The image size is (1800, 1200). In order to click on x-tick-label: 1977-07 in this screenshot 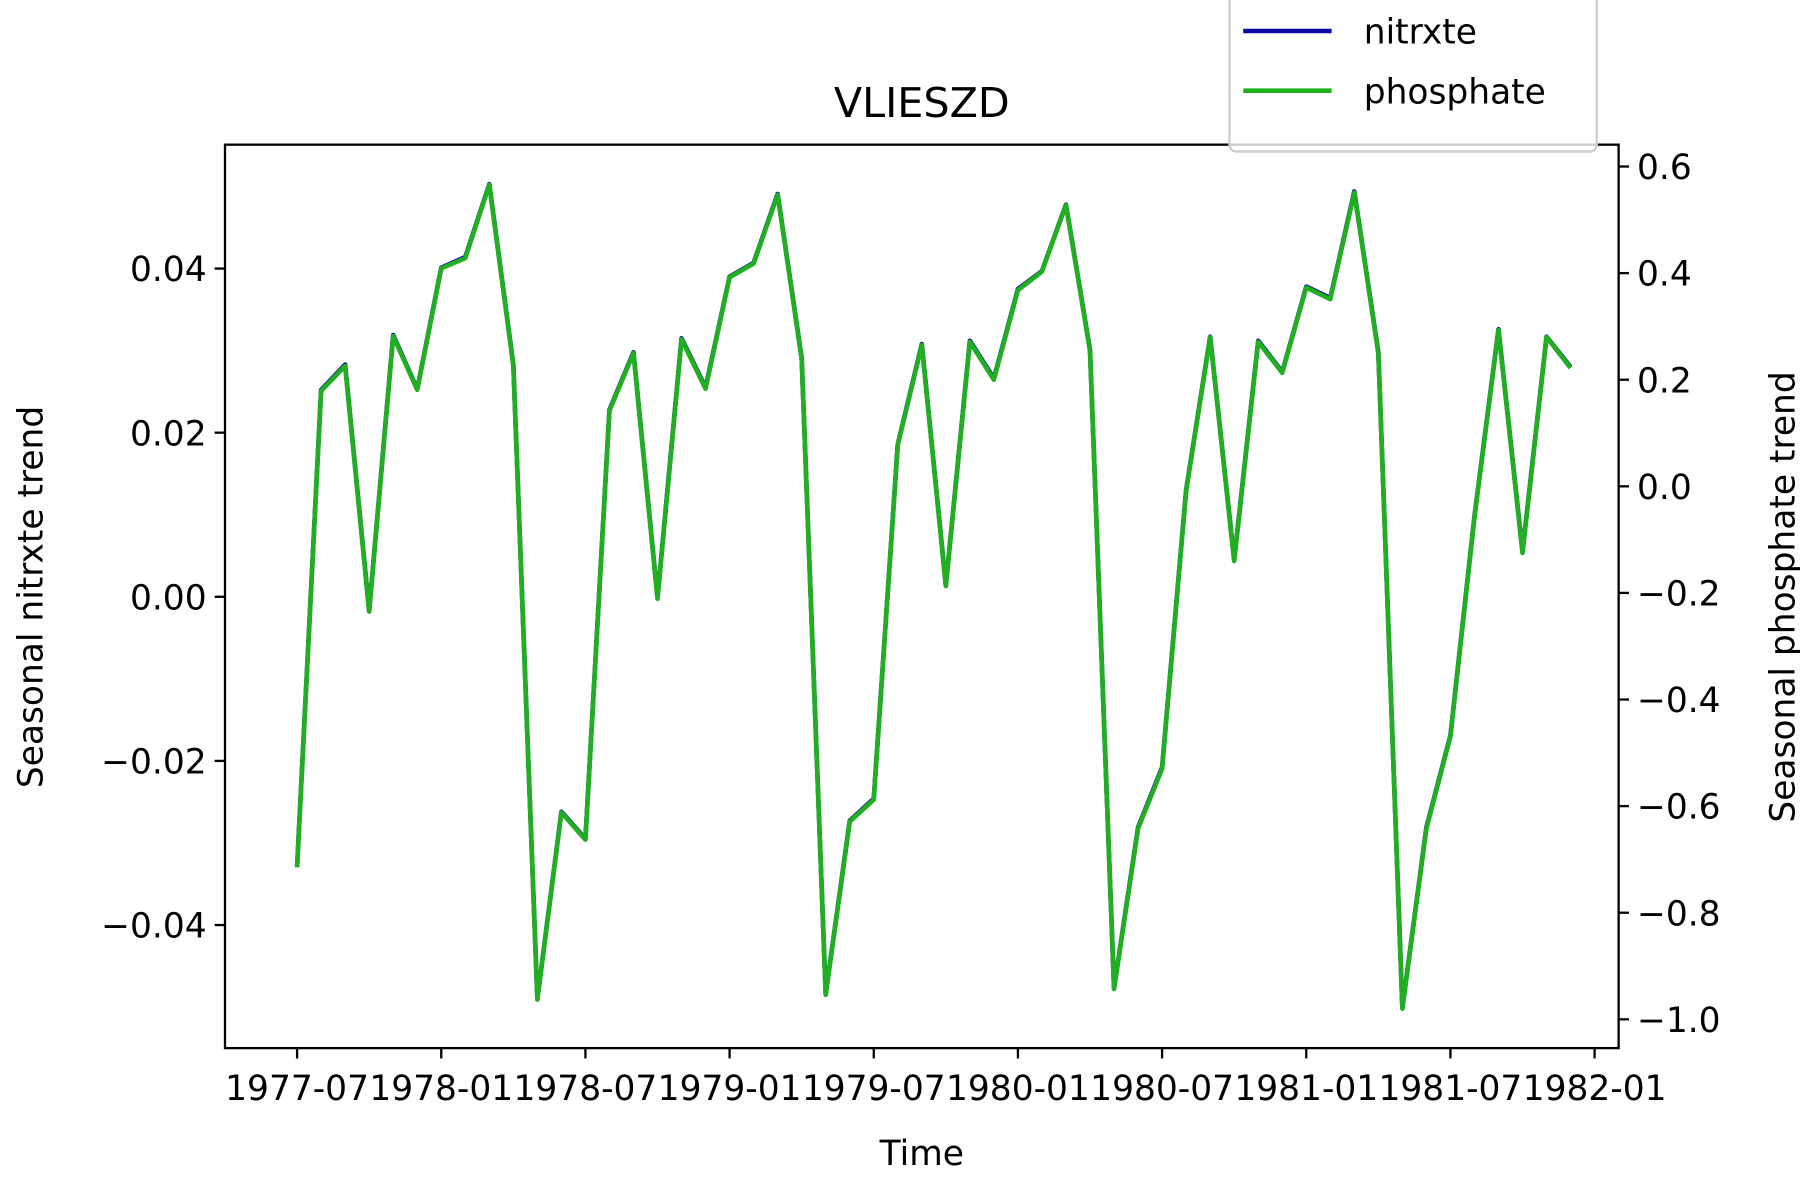, I will do `click(297, 1089)`.